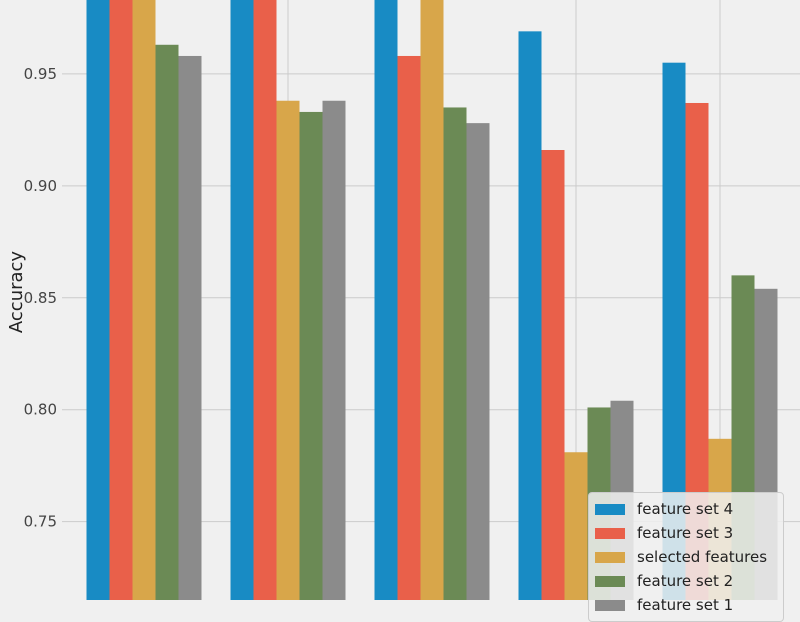 Image resolution: width=800 pixels, height=622 pixels. I want to click on legend-item: feature set 4, so click(686, 509).